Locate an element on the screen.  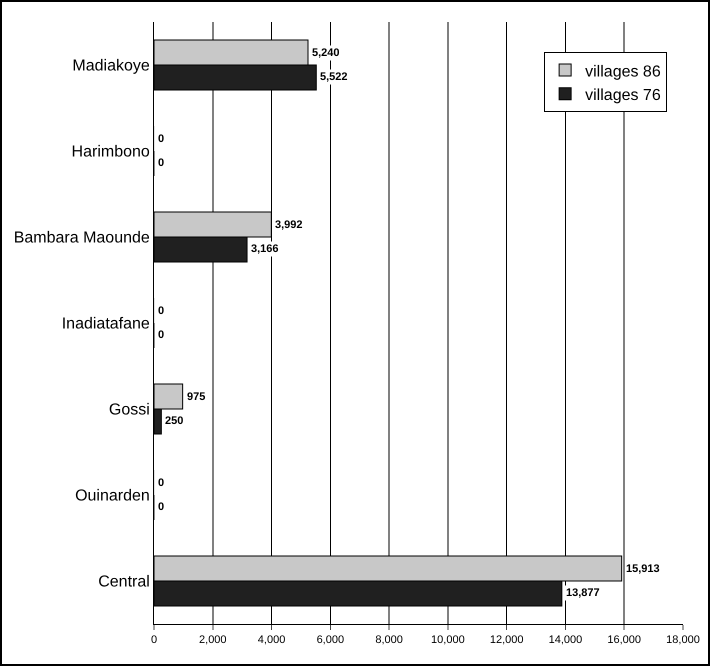
x-tick-label: 2,000 is located at coordinates (213, 640).